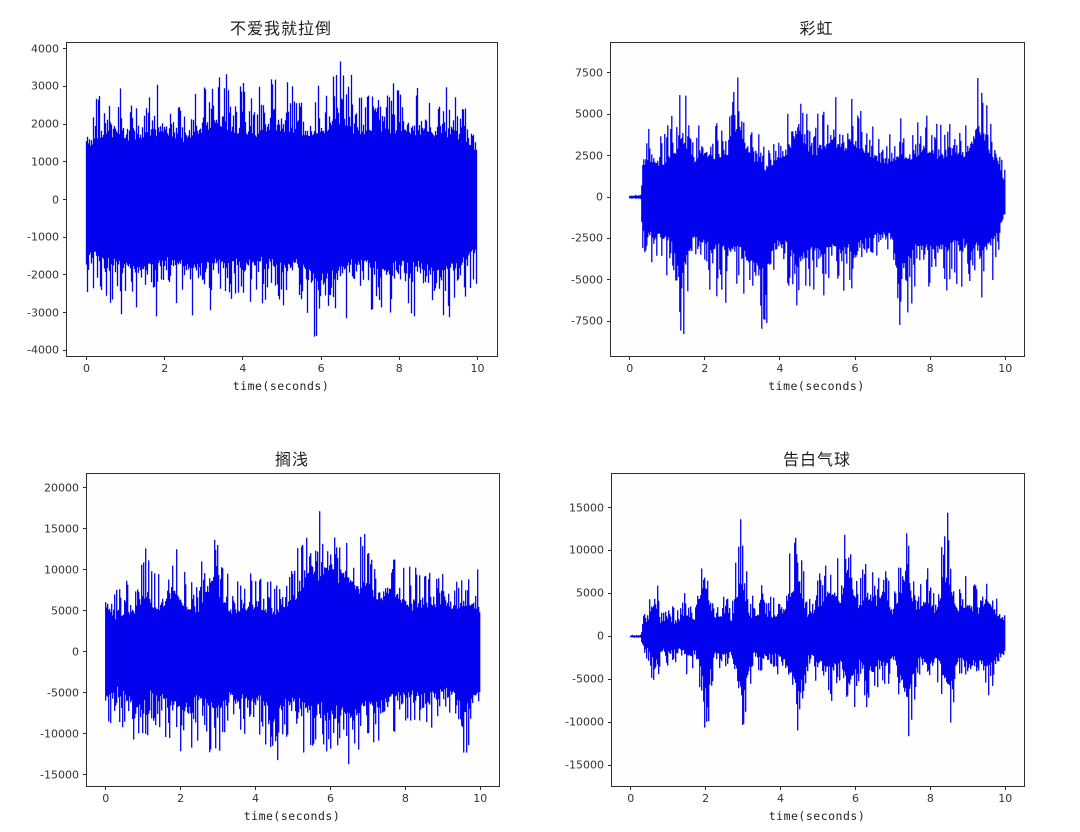  I want to click on y-tick-label: 3000, so click(45, 86).